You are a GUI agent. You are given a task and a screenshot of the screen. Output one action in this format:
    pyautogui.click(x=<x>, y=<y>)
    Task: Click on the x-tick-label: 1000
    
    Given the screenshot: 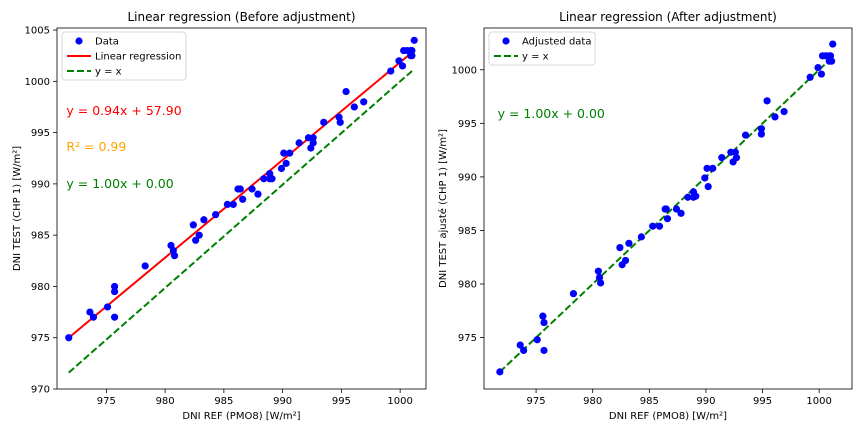 What is the action you would take?
    pyautogui.click(x=399, y=401)
    